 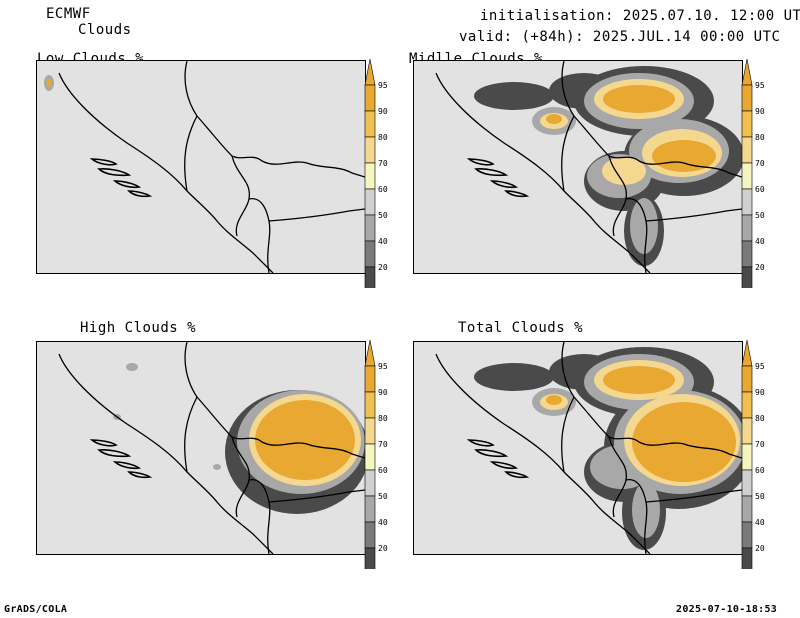 I want to click on panel-title-total: Total Clouds %, so click(x=521, y=328).